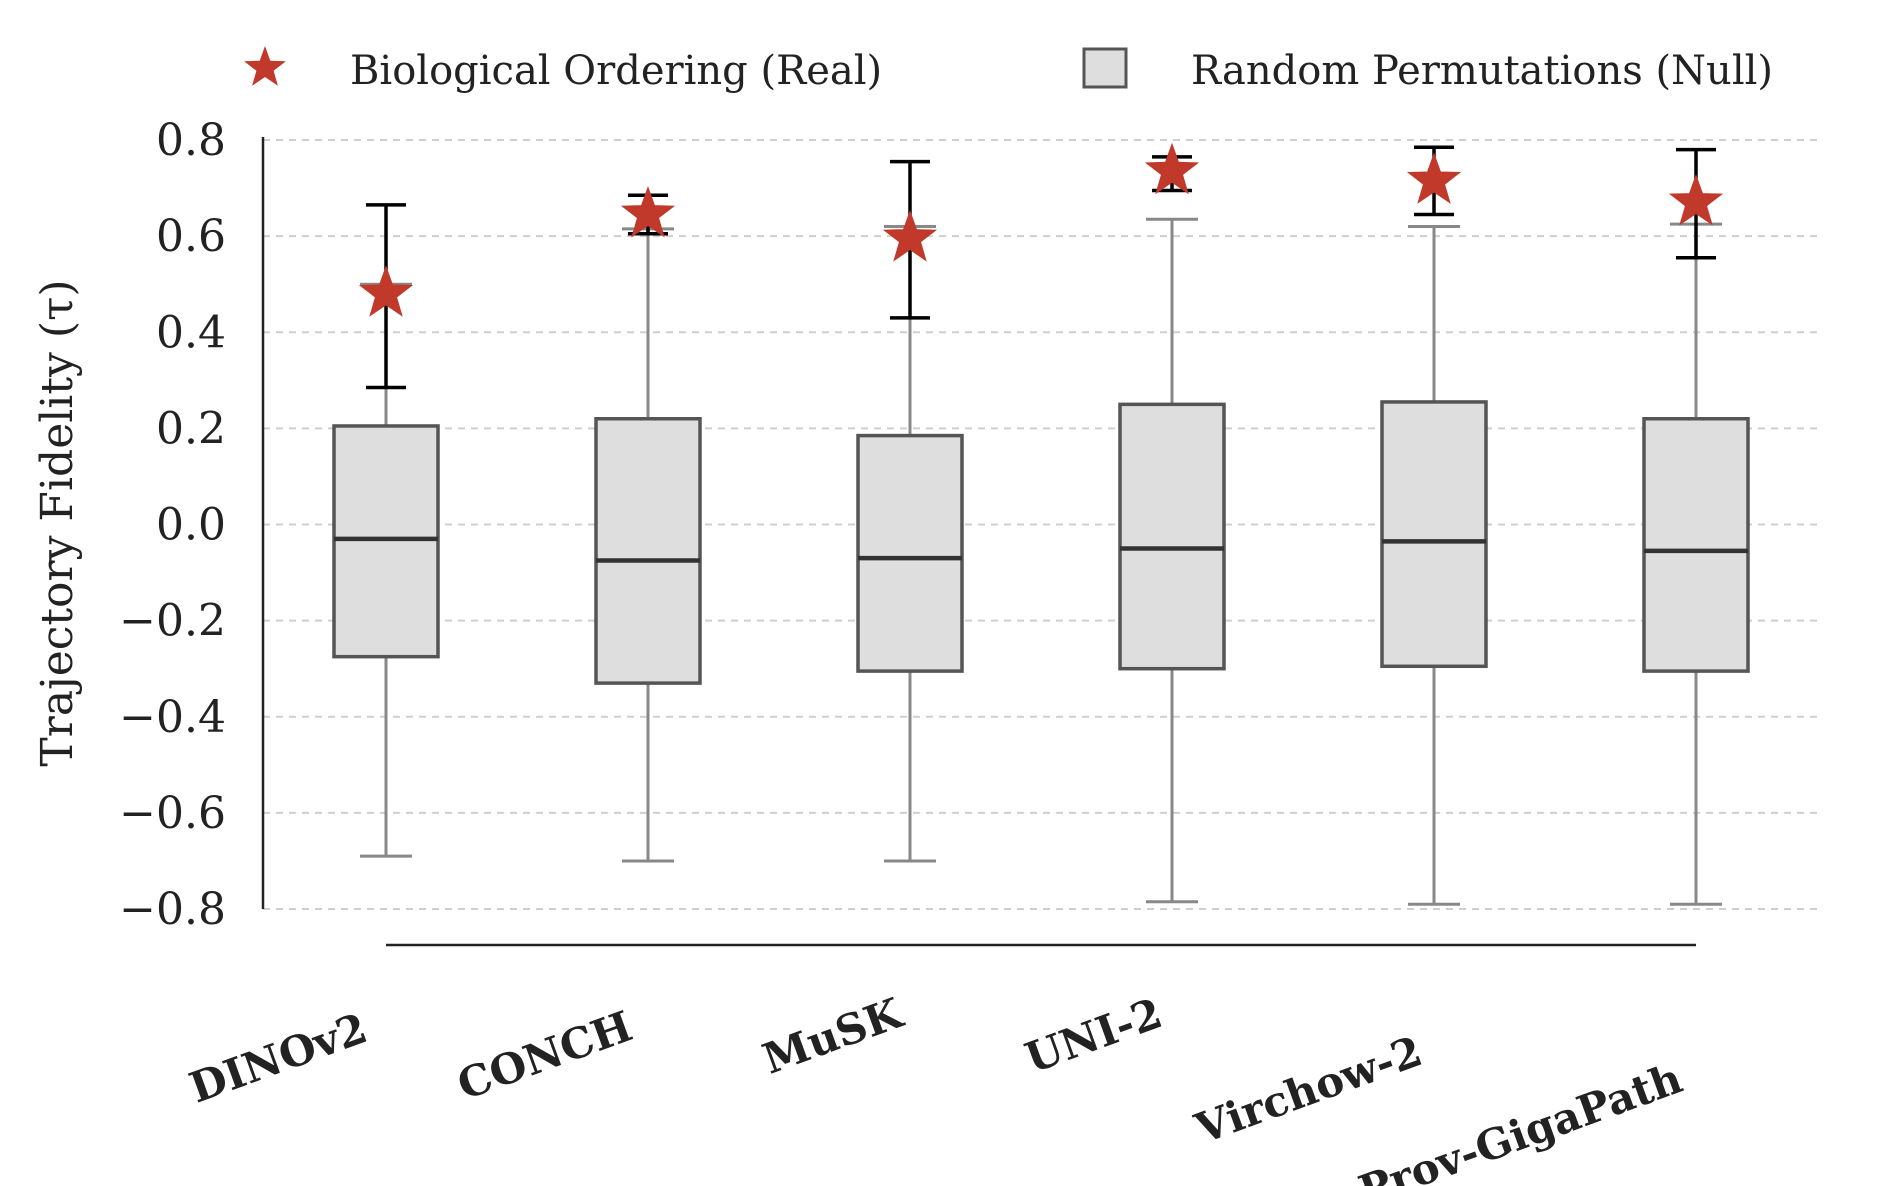  Describe the element at coordinates (278, 1057) in the screenshot. I see `x-tick-label: DINOv2` at that location.